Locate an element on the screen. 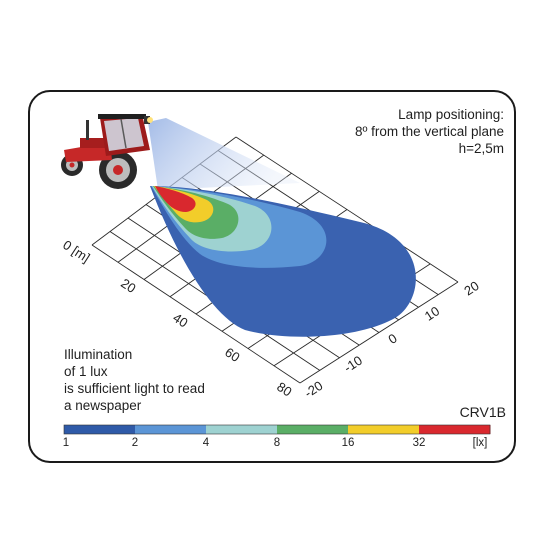 This screenshot has height=550, width=550. legend-bar is located at coordinates (277, 429).